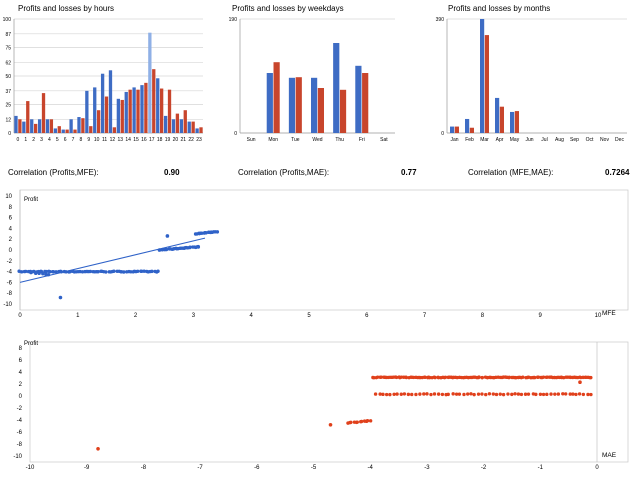  I want to click on mfe-xtick-label: 9, so click(541, 316).